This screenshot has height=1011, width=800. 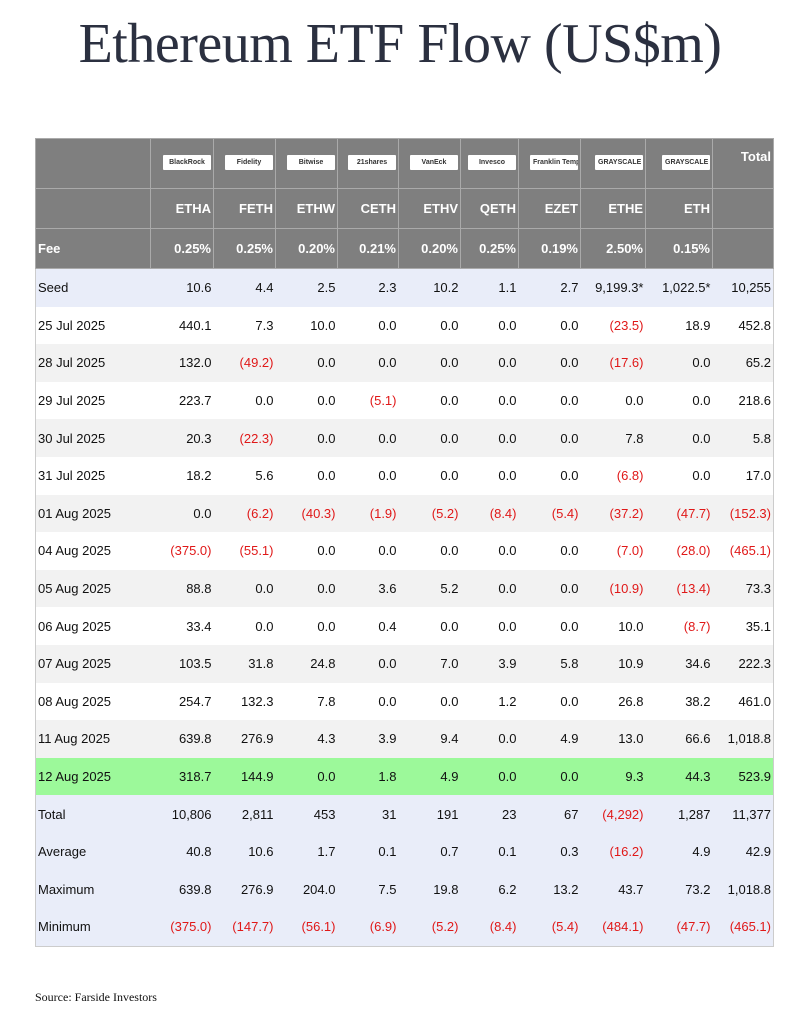 What do you see at coordinates (93, 739) in the screenshot?
I see `row-label: 11 Aug 2025` at bounding box center [93, 739].